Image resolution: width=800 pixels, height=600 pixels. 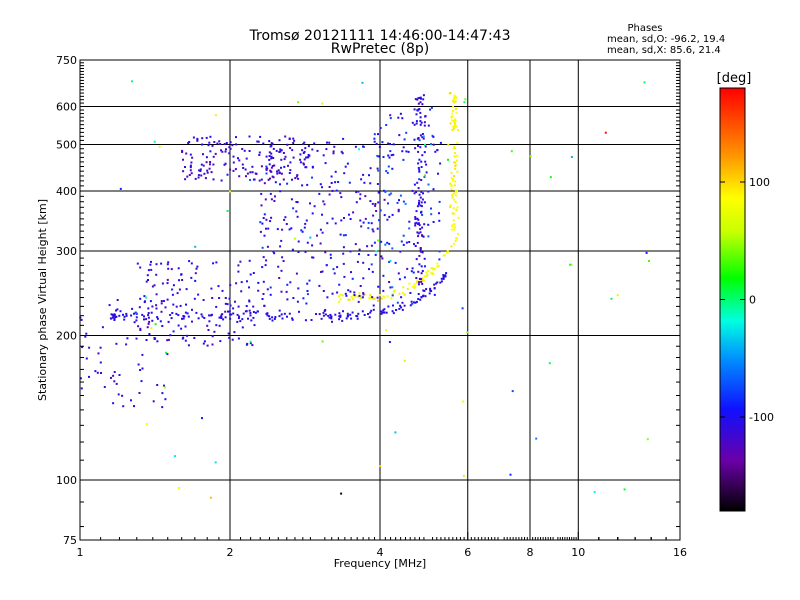 I want to click on colorbar-tick-label: 100, so click(x=759, y=182).